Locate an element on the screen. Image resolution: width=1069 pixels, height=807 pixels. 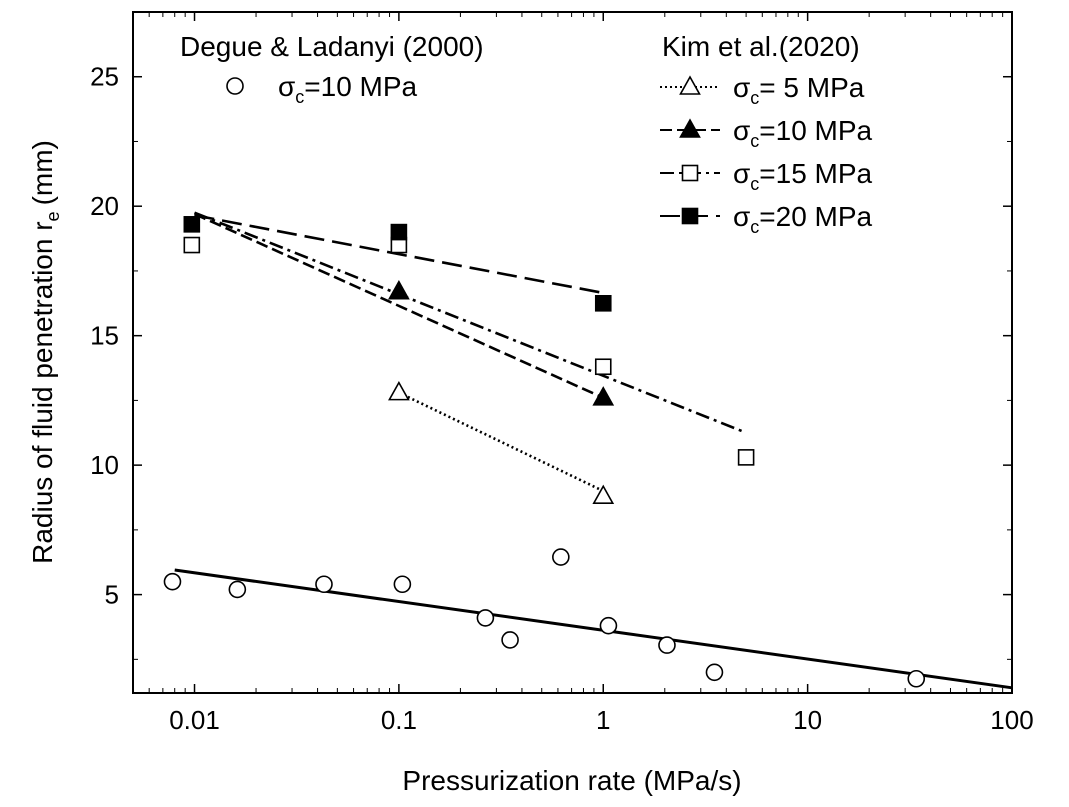
y-axis-title-main: Radius of fluid penetration r is located at coordinates (42, 392).